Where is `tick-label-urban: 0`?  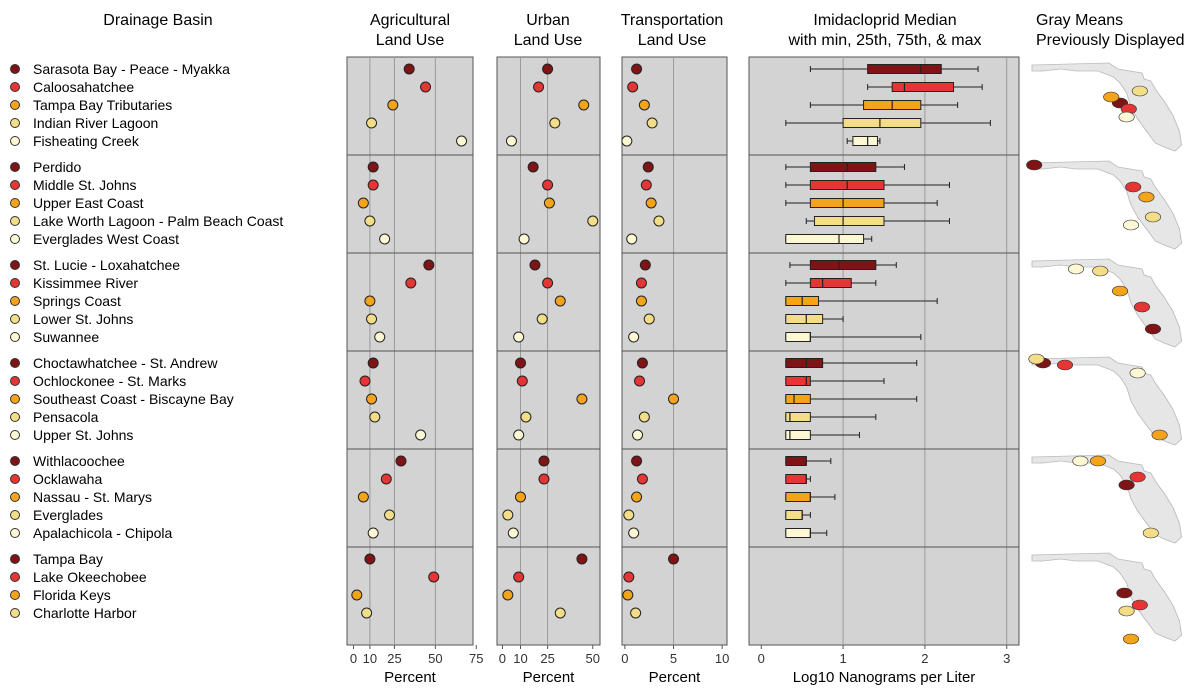 tick-label-urban: 0 is located at coordinates (502, 658).